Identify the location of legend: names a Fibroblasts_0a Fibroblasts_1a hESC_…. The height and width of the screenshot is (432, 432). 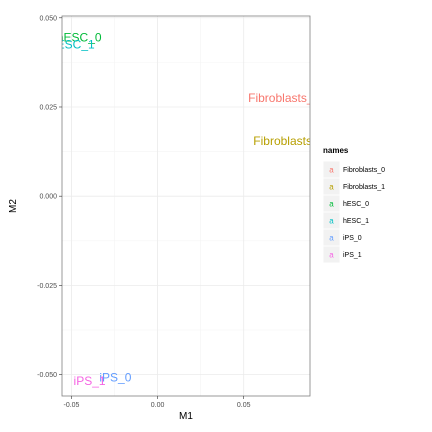
(353, 205).